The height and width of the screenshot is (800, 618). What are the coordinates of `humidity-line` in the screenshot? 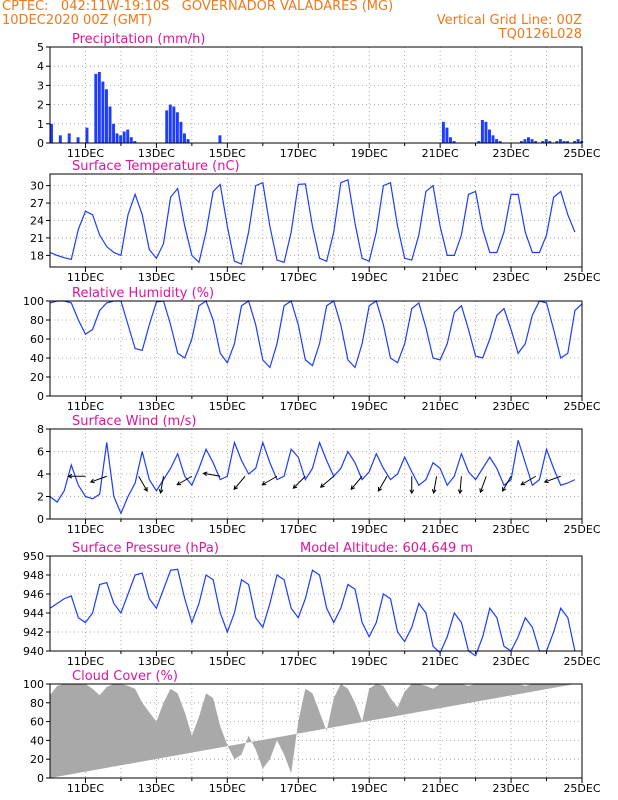 It's located at (316, 334).